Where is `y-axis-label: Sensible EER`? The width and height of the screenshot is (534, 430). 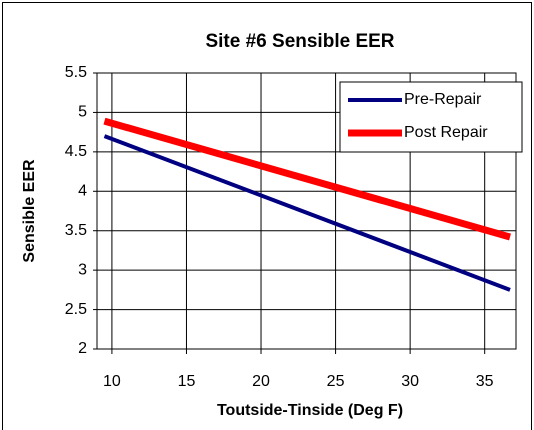 y-axis-label: Sensible EER is located at coordinates (29, 211).